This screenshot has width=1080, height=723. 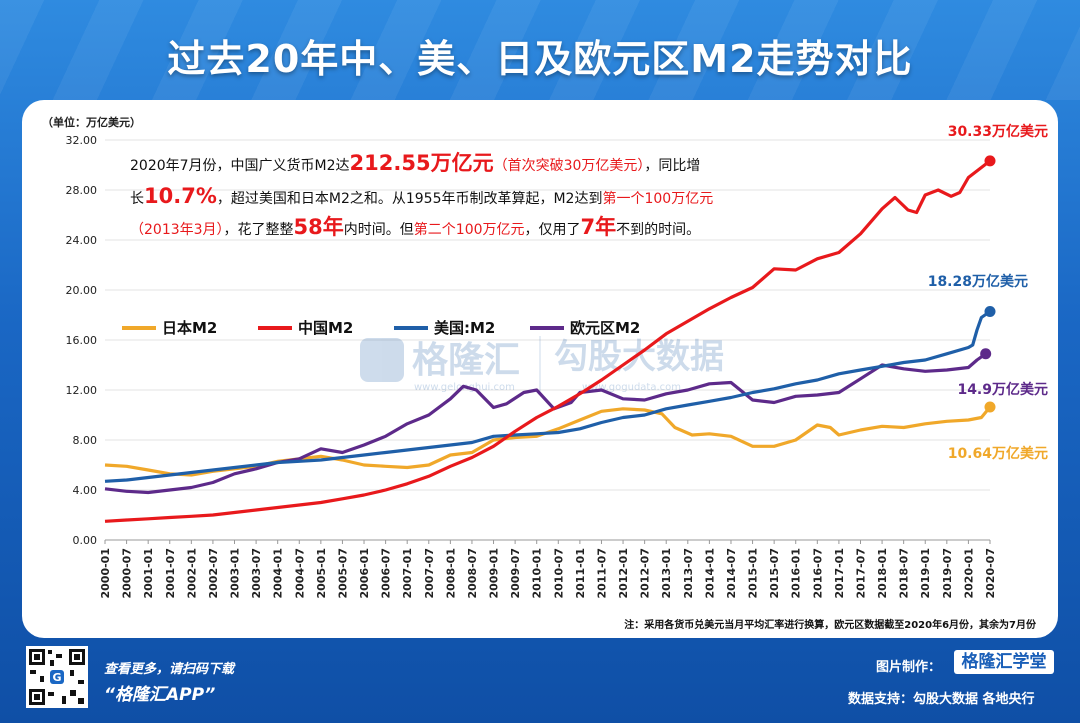 I want to click on data-support: 数据支持：勾股大数据 各地央行, so click(x=941, y=699).